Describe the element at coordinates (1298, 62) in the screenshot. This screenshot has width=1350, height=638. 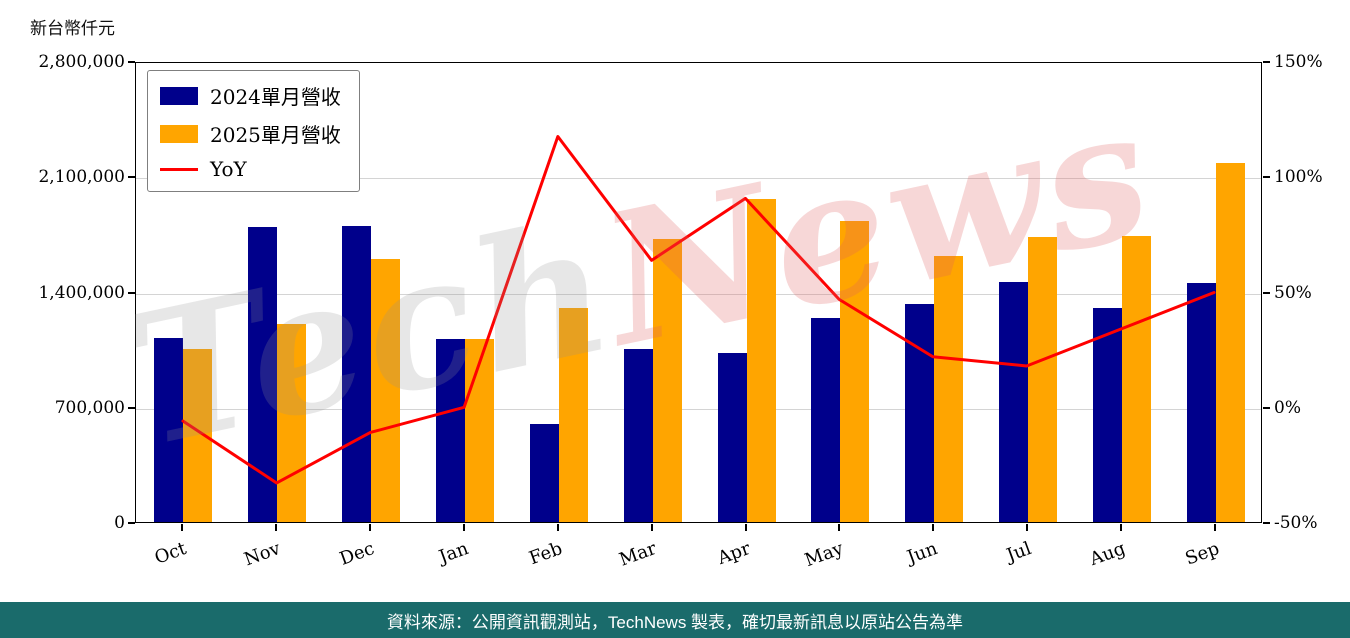
I see `right-axis-tick-label: 150%` at that location.